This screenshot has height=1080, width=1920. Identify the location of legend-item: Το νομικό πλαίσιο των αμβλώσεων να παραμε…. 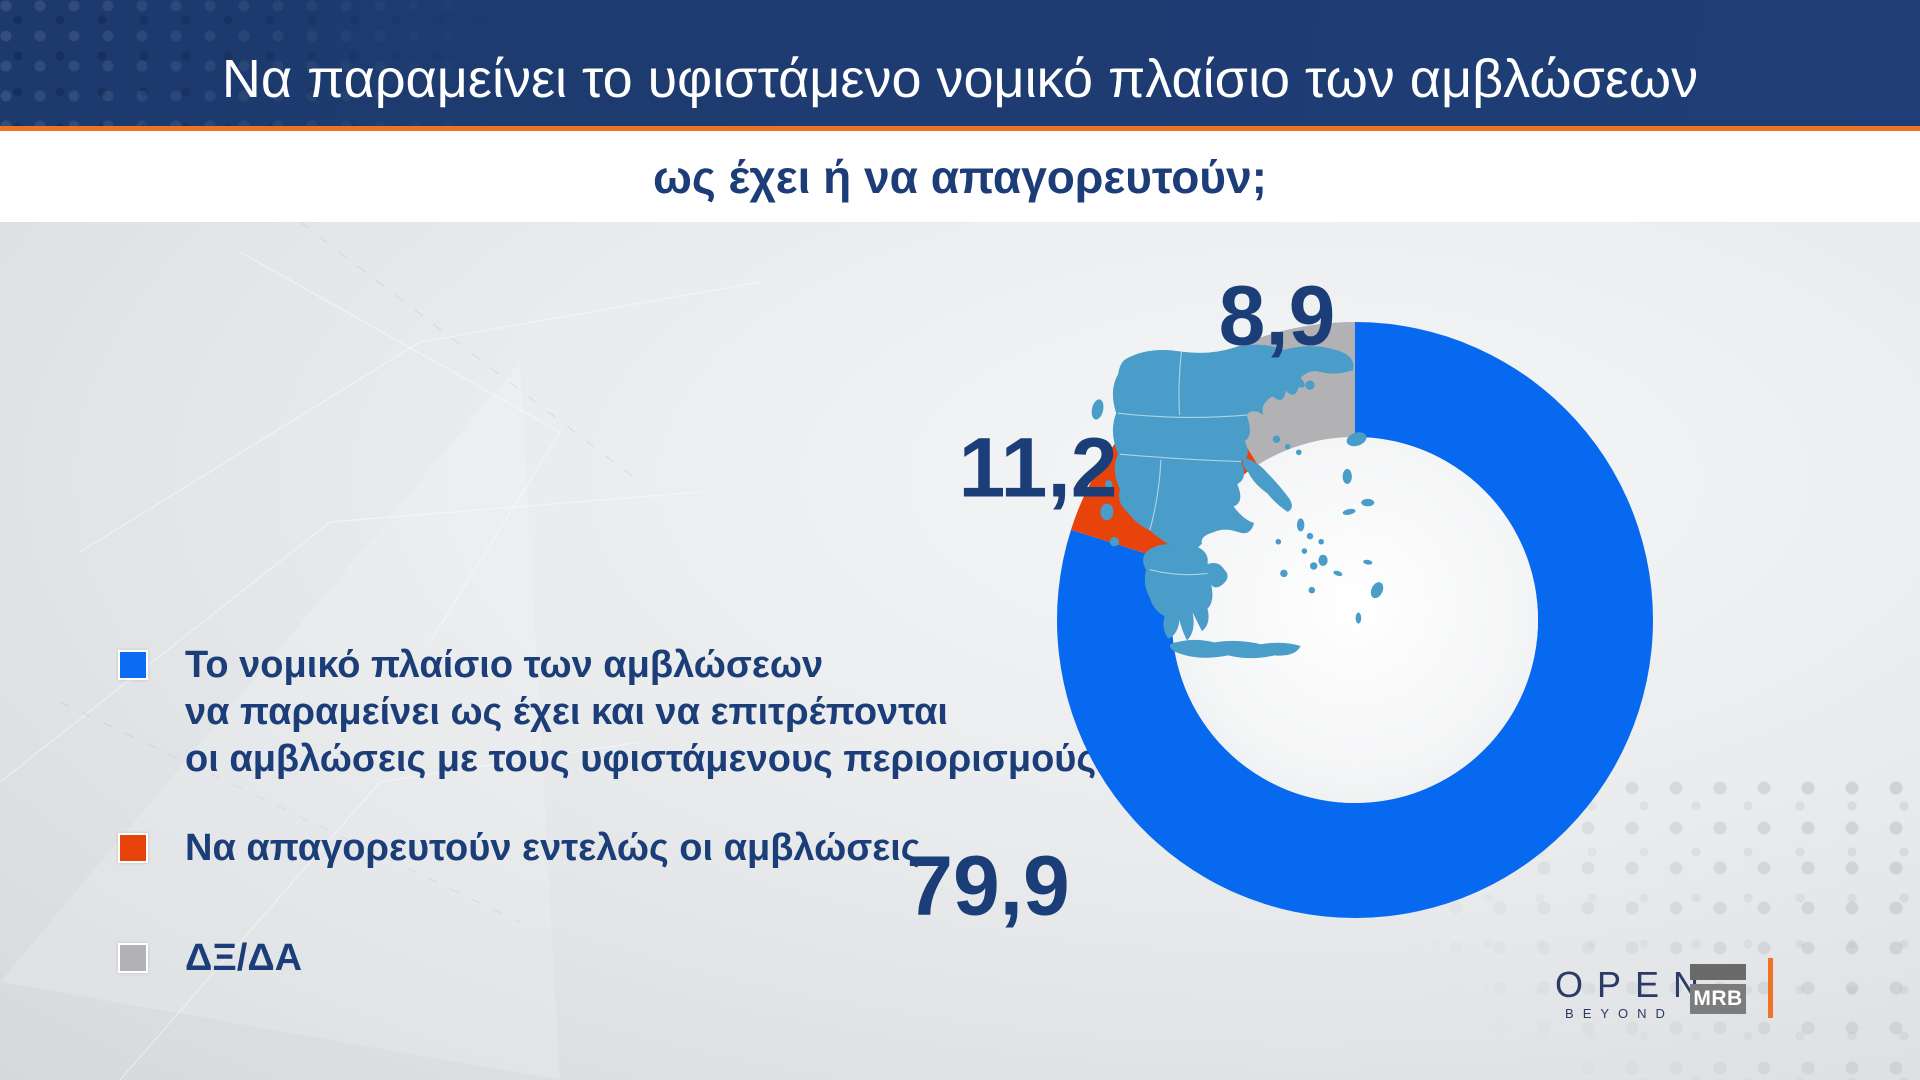
(607, 712).